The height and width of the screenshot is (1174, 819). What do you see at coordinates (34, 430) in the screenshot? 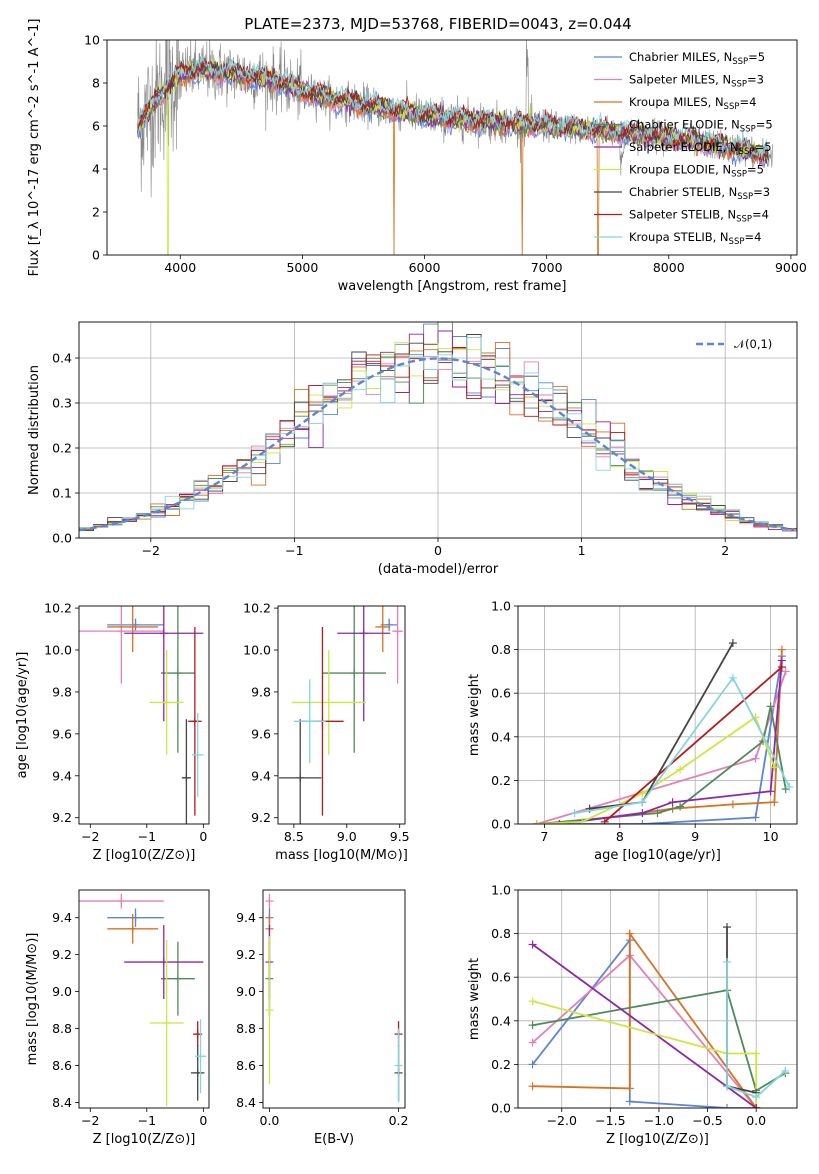
I see `y-axis-label: Normed distribution` at bounding box center [34, 430].